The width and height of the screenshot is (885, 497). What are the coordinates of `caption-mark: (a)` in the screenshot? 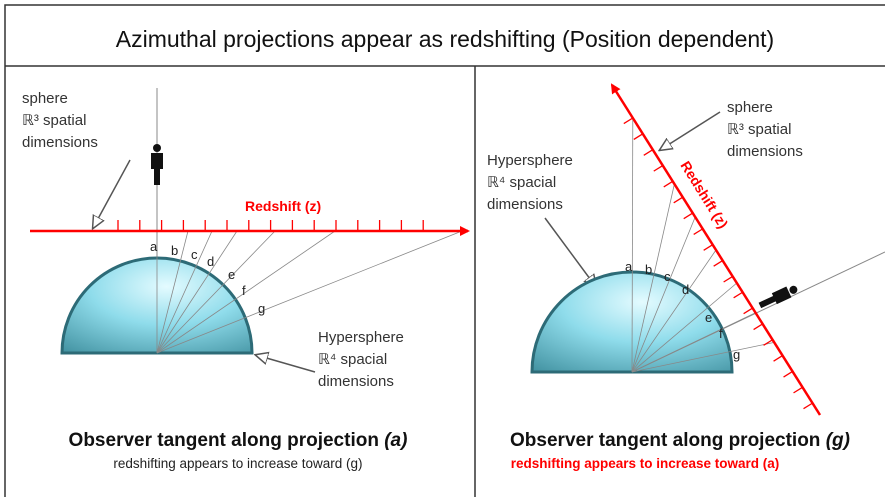 It's located at (395, 440).